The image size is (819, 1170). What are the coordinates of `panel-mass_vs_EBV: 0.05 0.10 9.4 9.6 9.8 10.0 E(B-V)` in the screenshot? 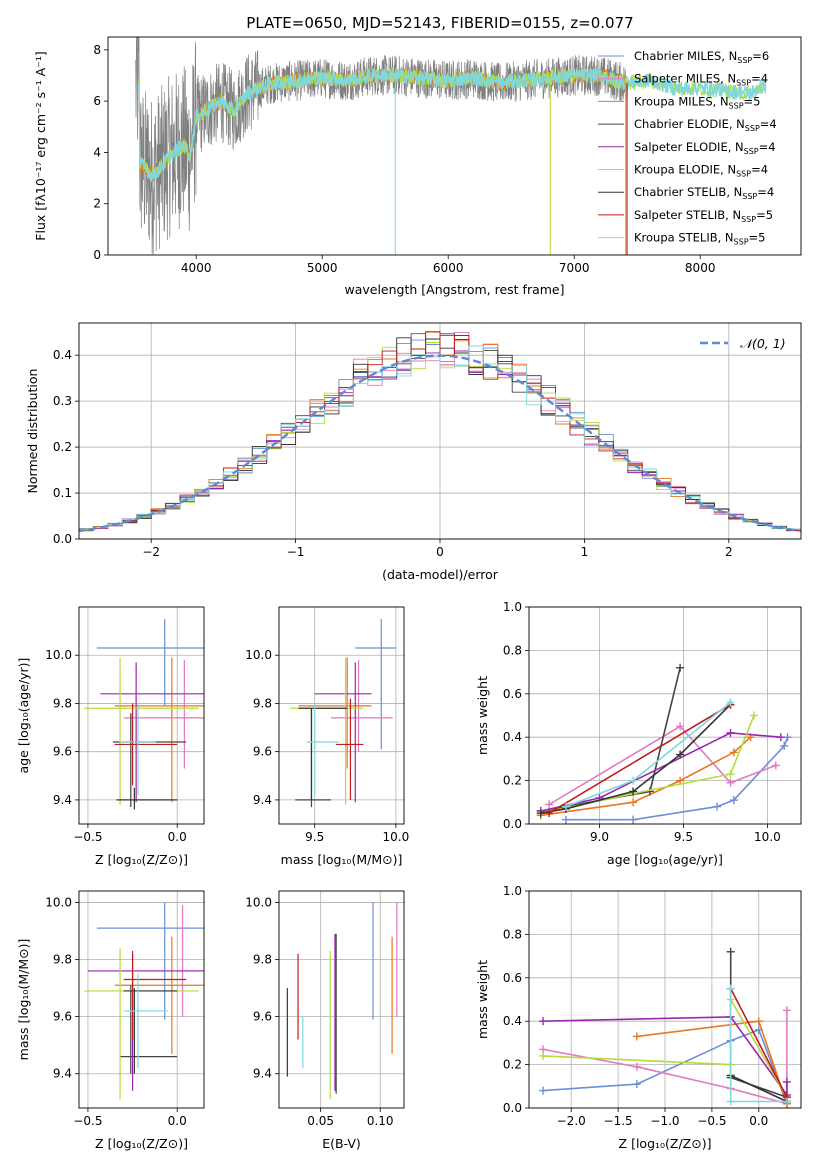 It's located at (325, 1020).